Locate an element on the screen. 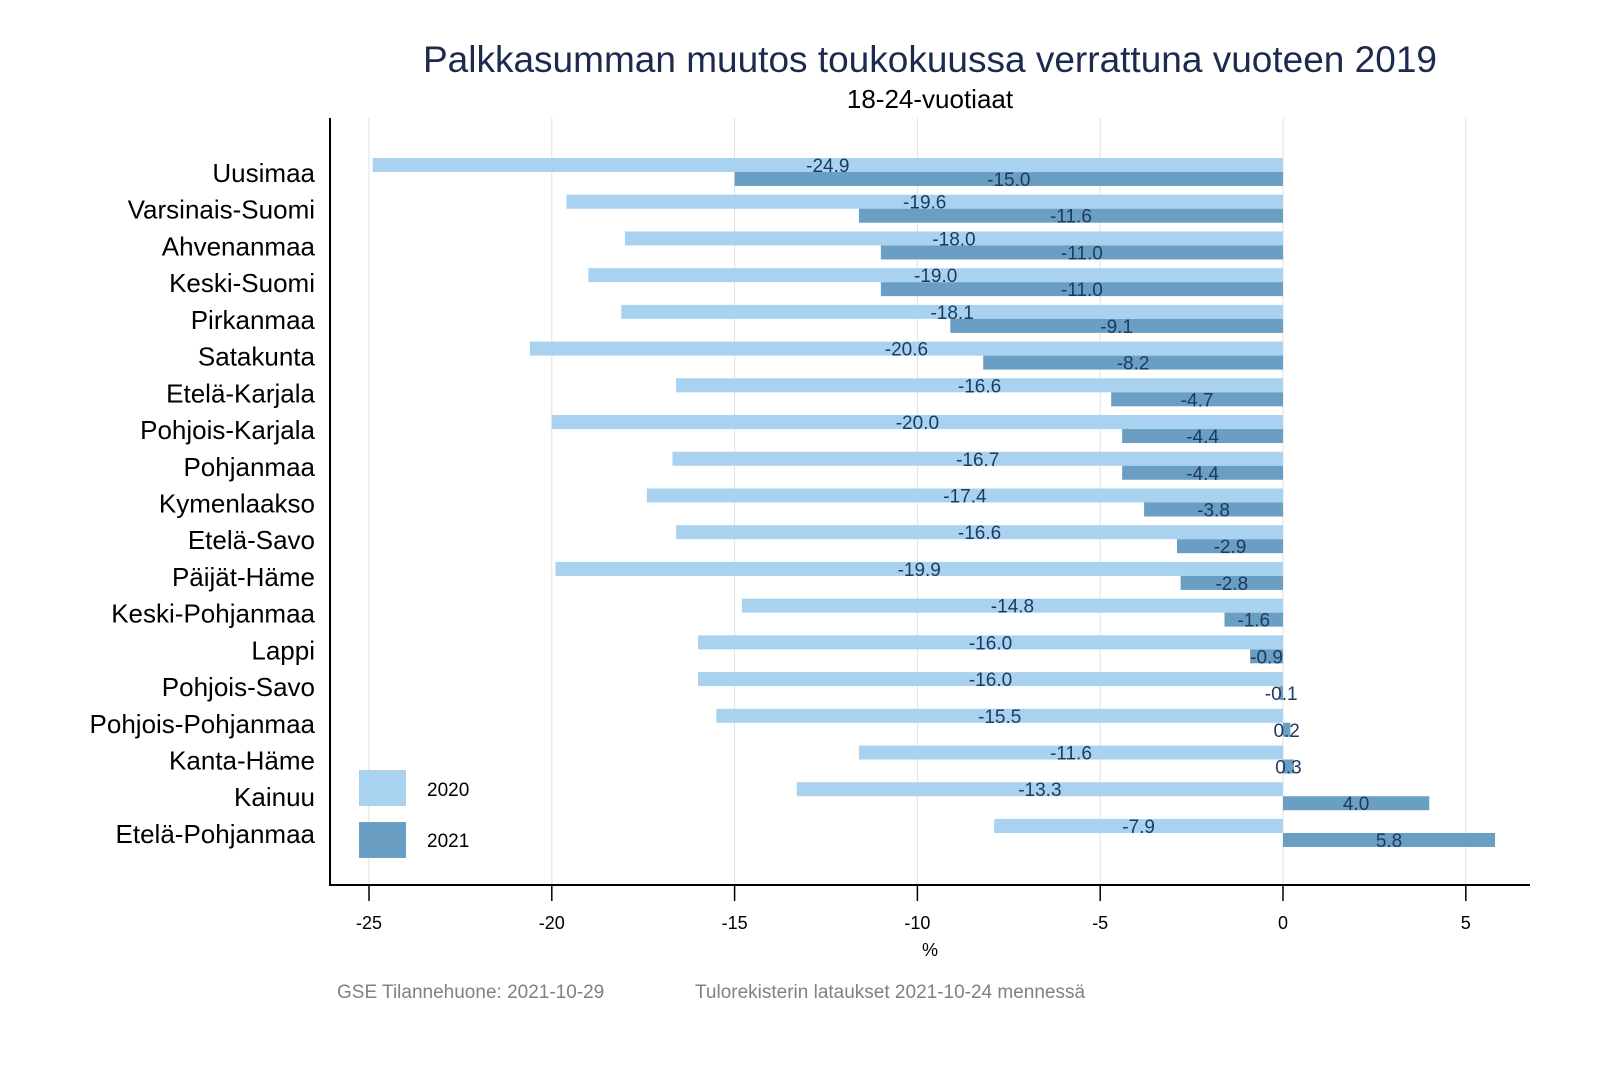  x-tick-label: -25 is located at coordinates (369, 923).